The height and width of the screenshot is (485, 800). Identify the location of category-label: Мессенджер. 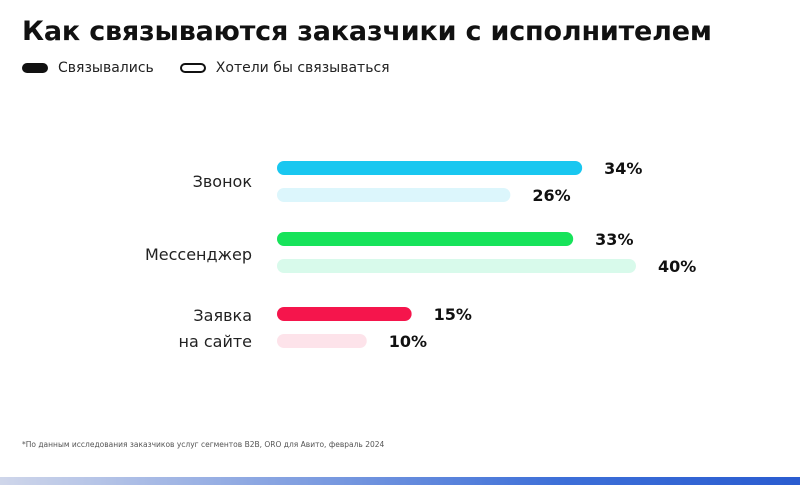
(198, 254).